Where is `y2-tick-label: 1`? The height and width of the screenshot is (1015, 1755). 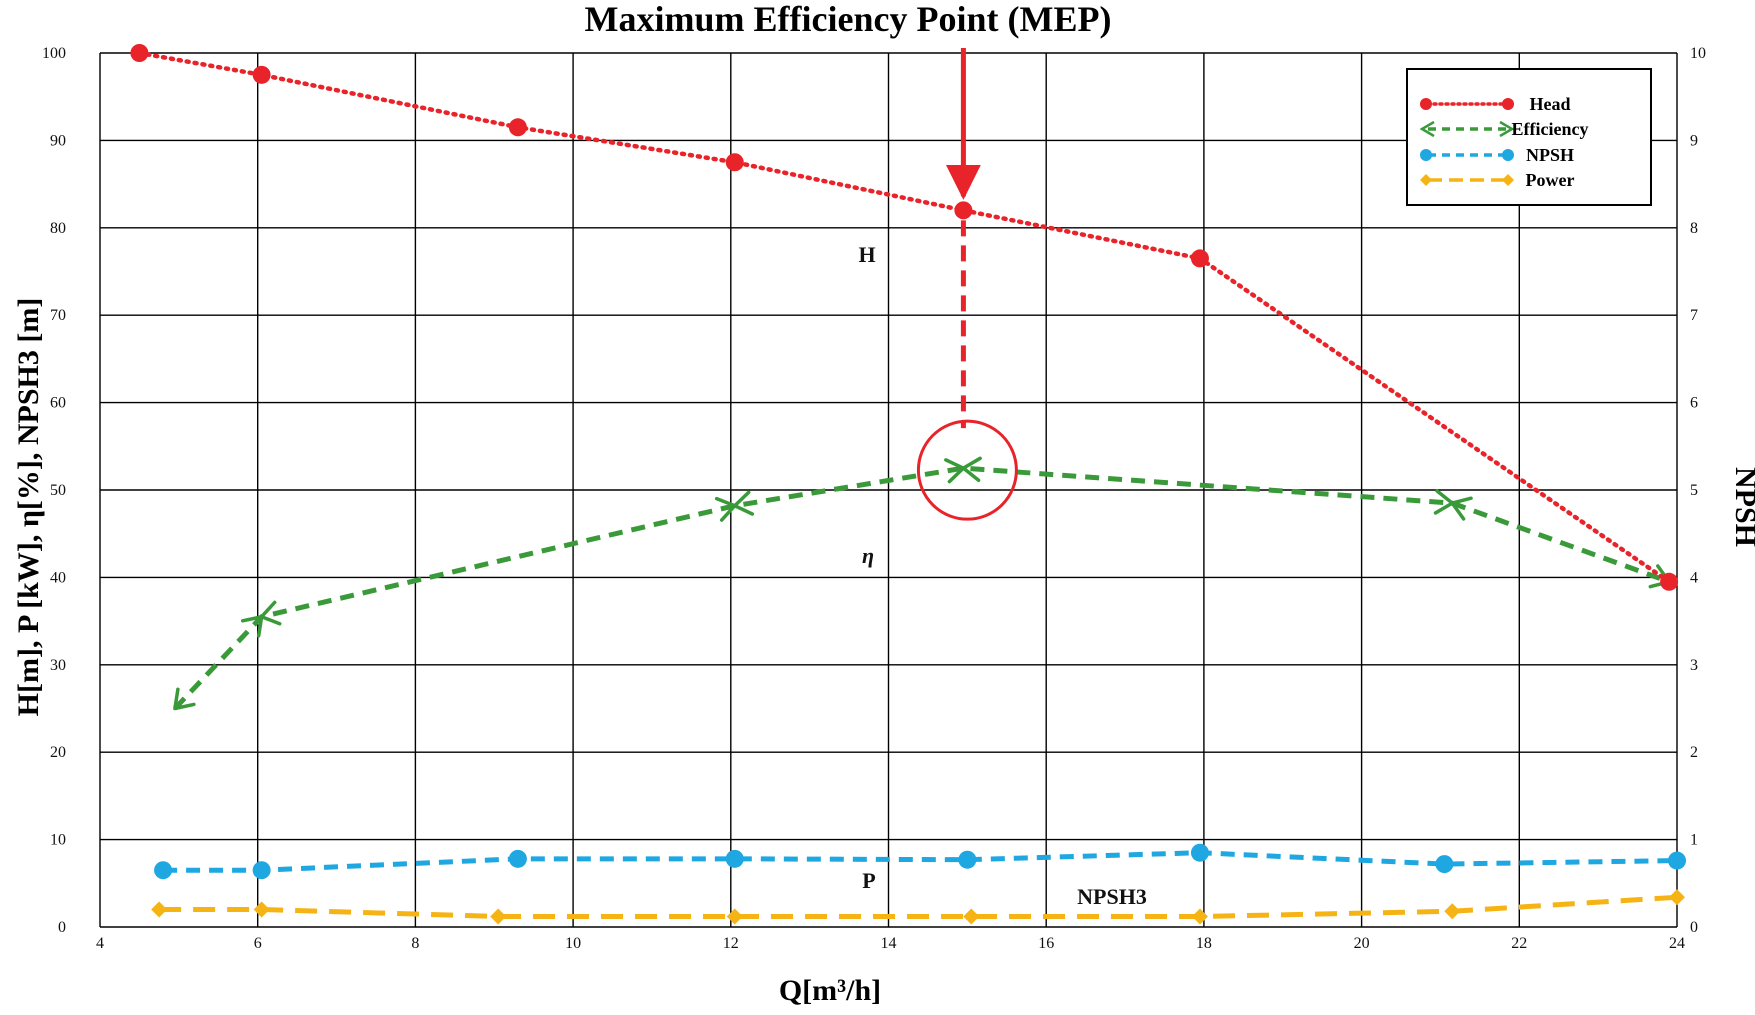 y2-tick-label: 1 is located at coordinates (1694, 840).